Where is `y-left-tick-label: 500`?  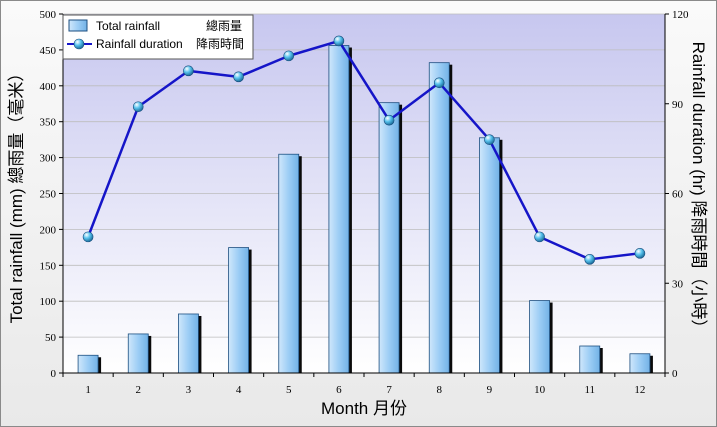
y-left-tick-label: 500 is located at coordinates (48, 15).